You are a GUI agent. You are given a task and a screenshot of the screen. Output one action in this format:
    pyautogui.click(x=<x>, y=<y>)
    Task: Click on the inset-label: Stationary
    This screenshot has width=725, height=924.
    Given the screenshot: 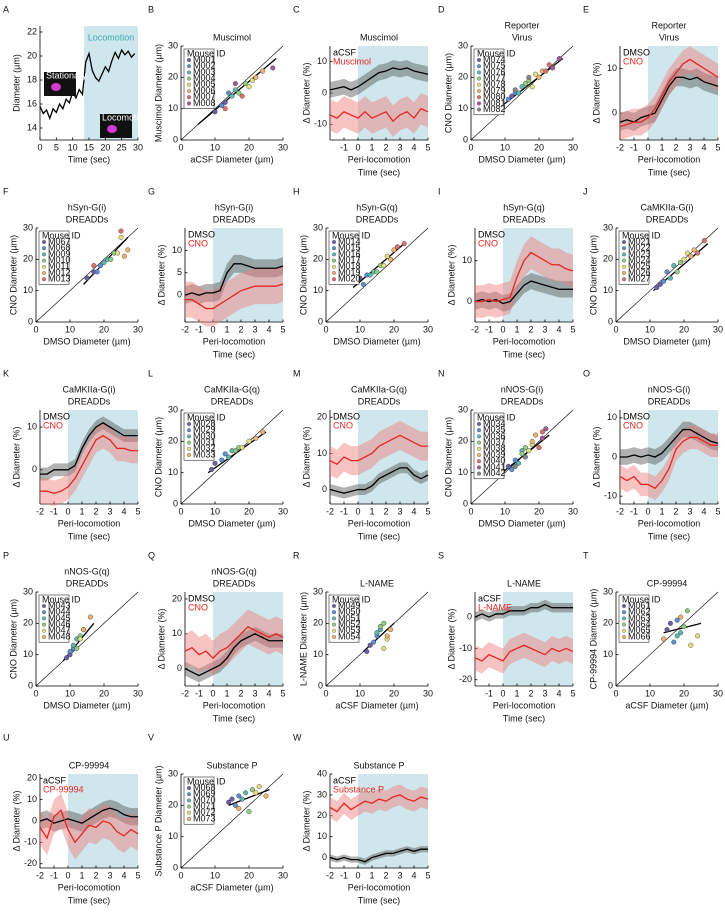 What is the action you would take?
    pyautogui.click(x=66, y=75)
    